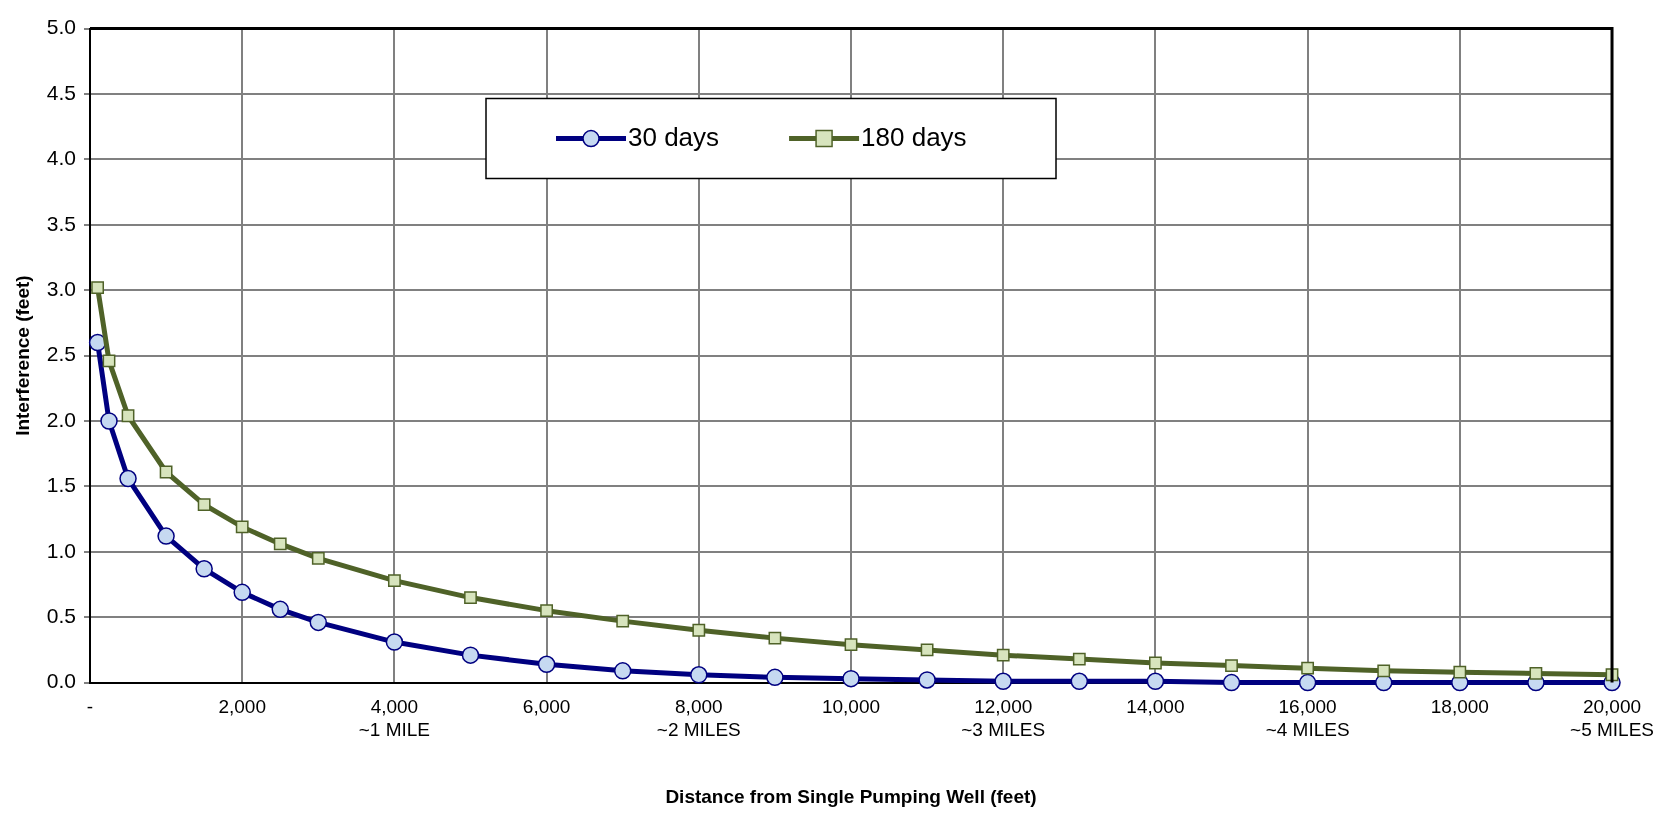 The height and width of the screenshot is (825, 1677). Describe the element at coordinates (61, 92) in the screenshot. I see `y-tick-label: 4.5` at that location.